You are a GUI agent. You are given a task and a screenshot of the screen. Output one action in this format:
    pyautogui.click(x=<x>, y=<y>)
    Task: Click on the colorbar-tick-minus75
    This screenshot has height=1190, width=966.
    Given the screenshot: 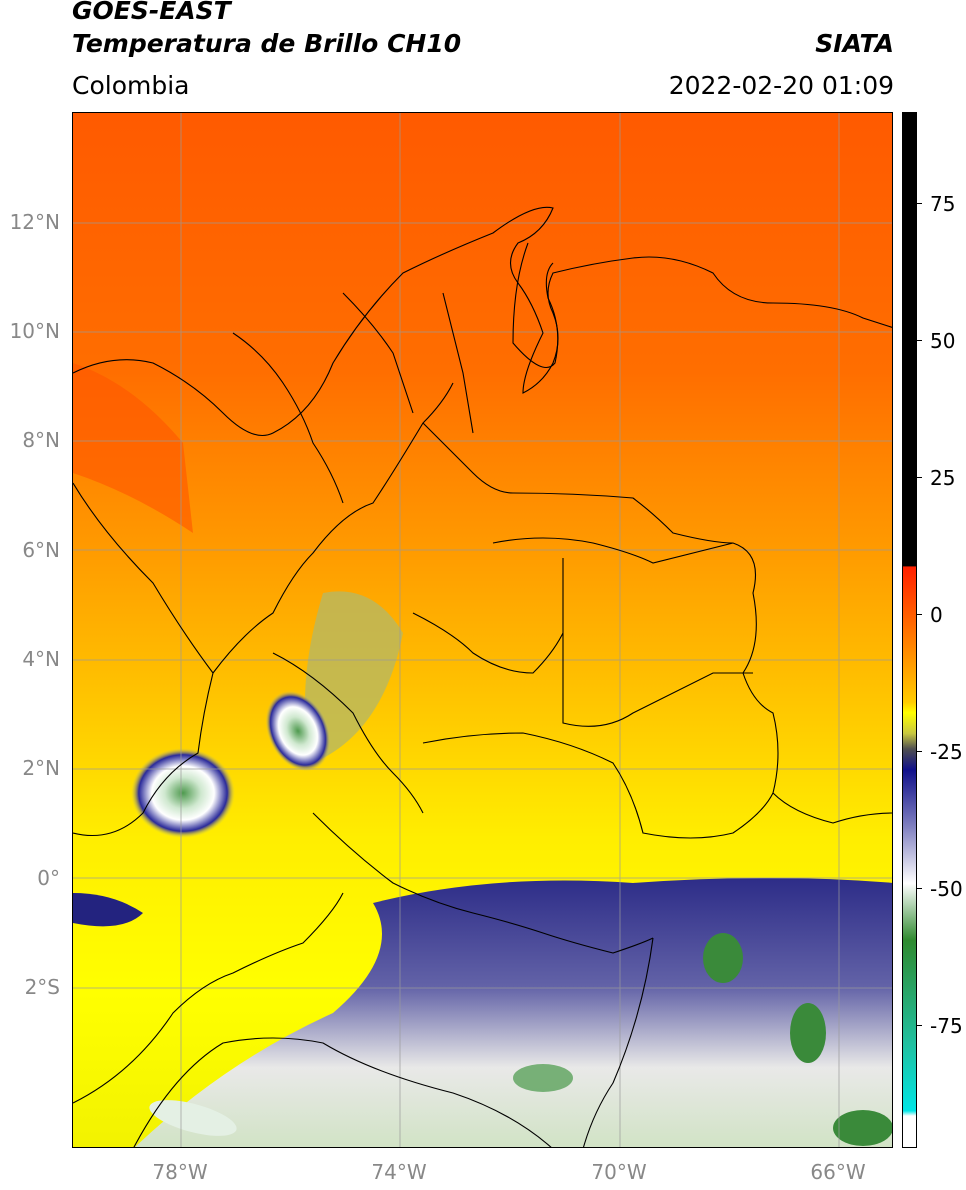 What is the action you would take?
    pyautogui.click(x=919, y=1025)
    